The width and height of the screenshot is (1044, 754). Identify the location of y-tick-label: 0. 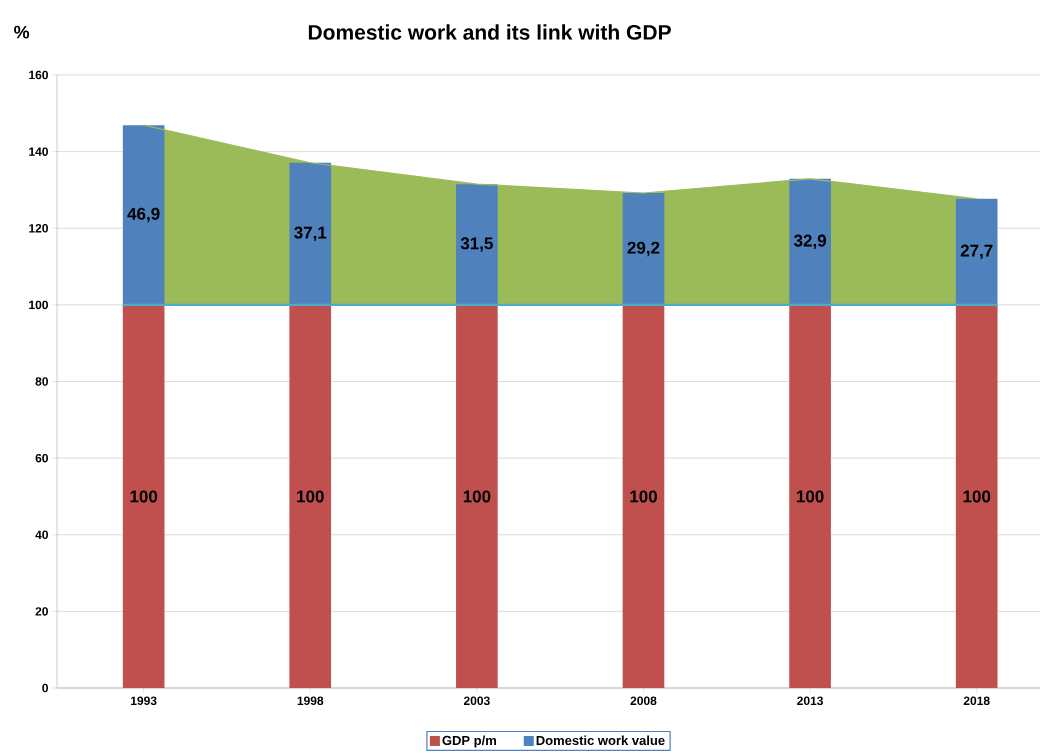
(45, 688).